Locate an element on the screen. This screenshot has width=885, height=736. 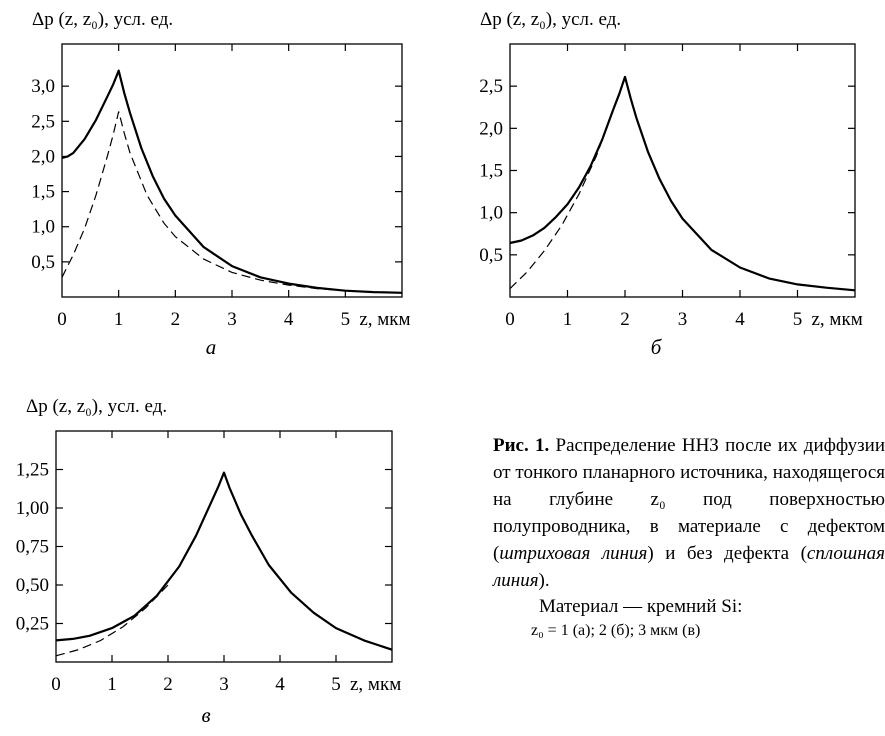
y-tick-label: 3,0 is located at coordinates (43, 86).